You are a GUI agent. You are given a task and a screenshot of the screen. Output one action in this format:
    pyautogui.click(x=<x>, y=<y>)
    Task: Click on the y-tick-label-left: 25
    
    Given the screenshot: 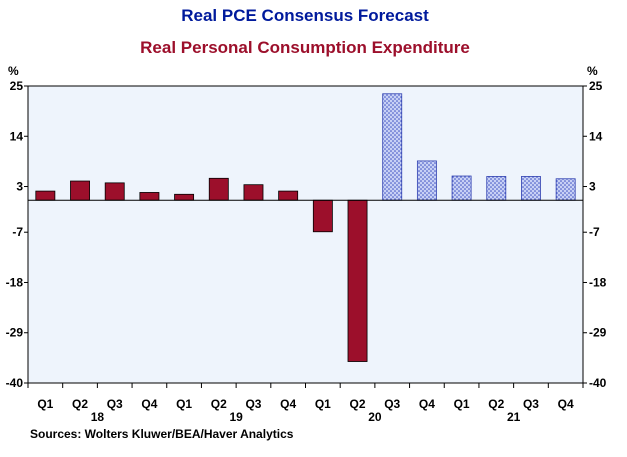 What is the action you would take?
    pyautogui.click(x=17, y=86)
    